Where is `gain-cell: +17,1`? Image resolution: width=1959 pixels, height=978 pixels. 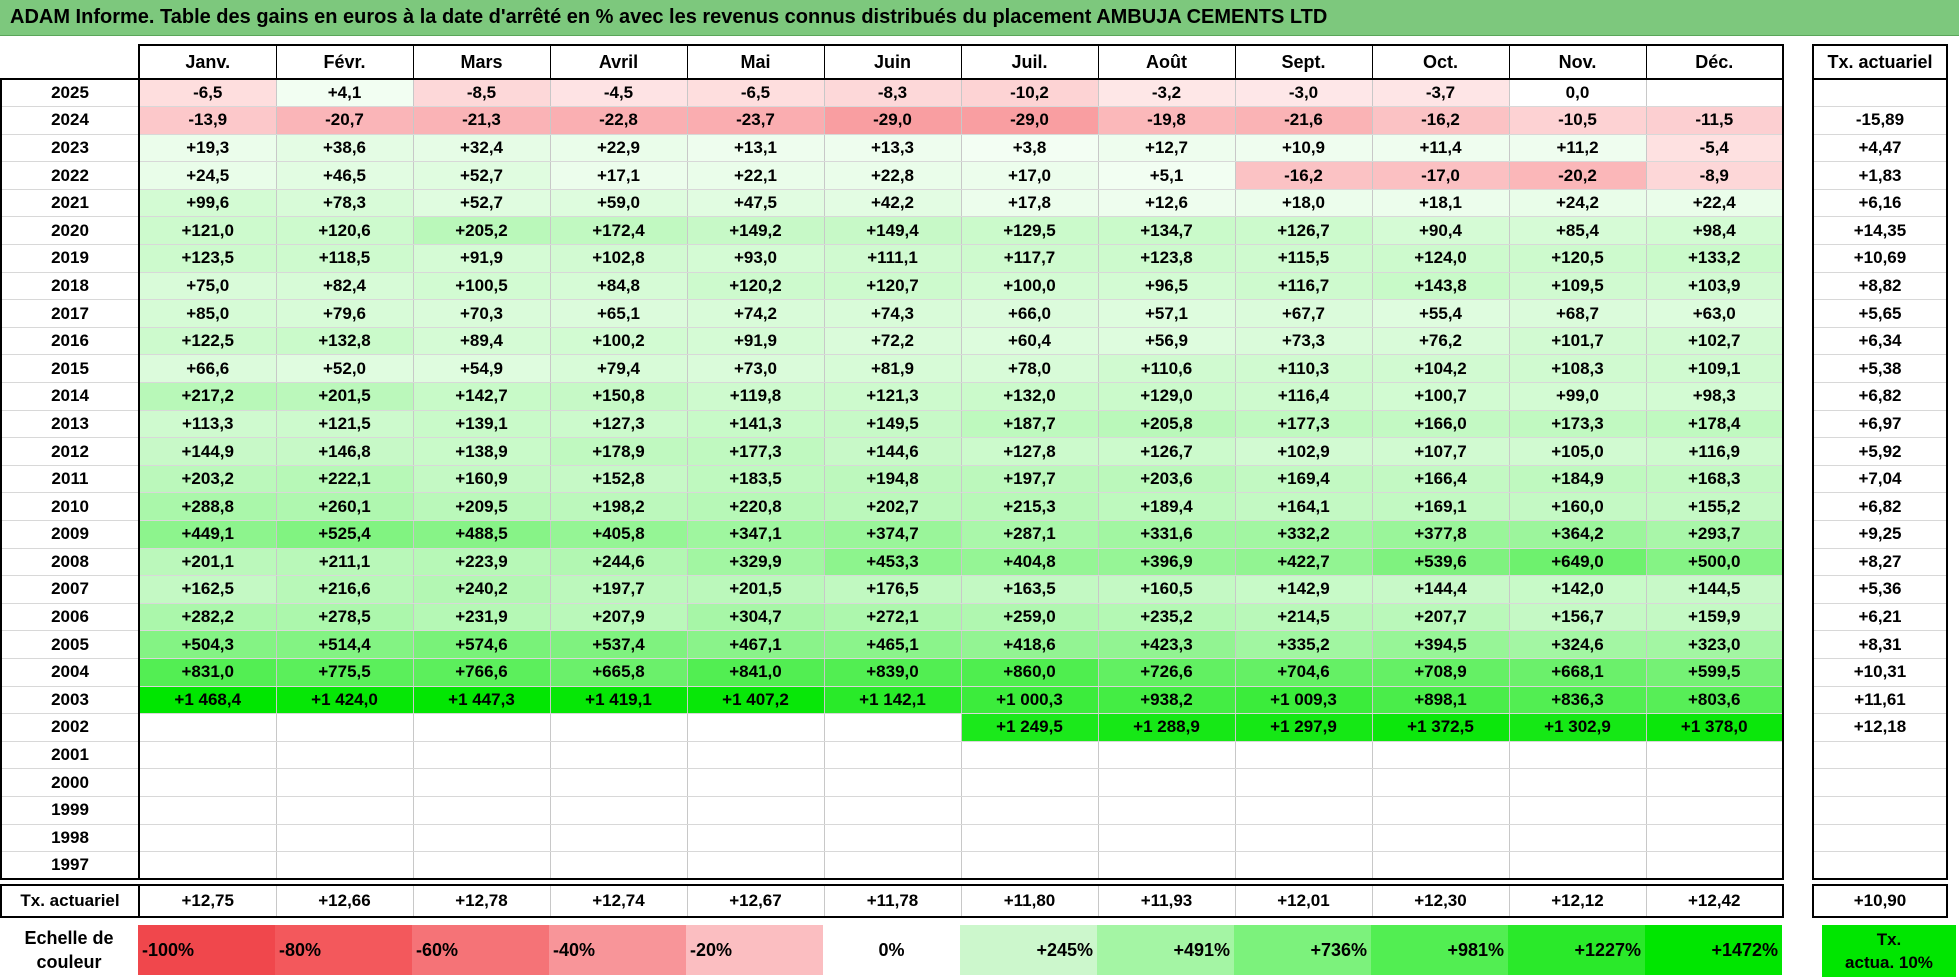 gain-cell: +17,1 is located at coordinates (618, 175).